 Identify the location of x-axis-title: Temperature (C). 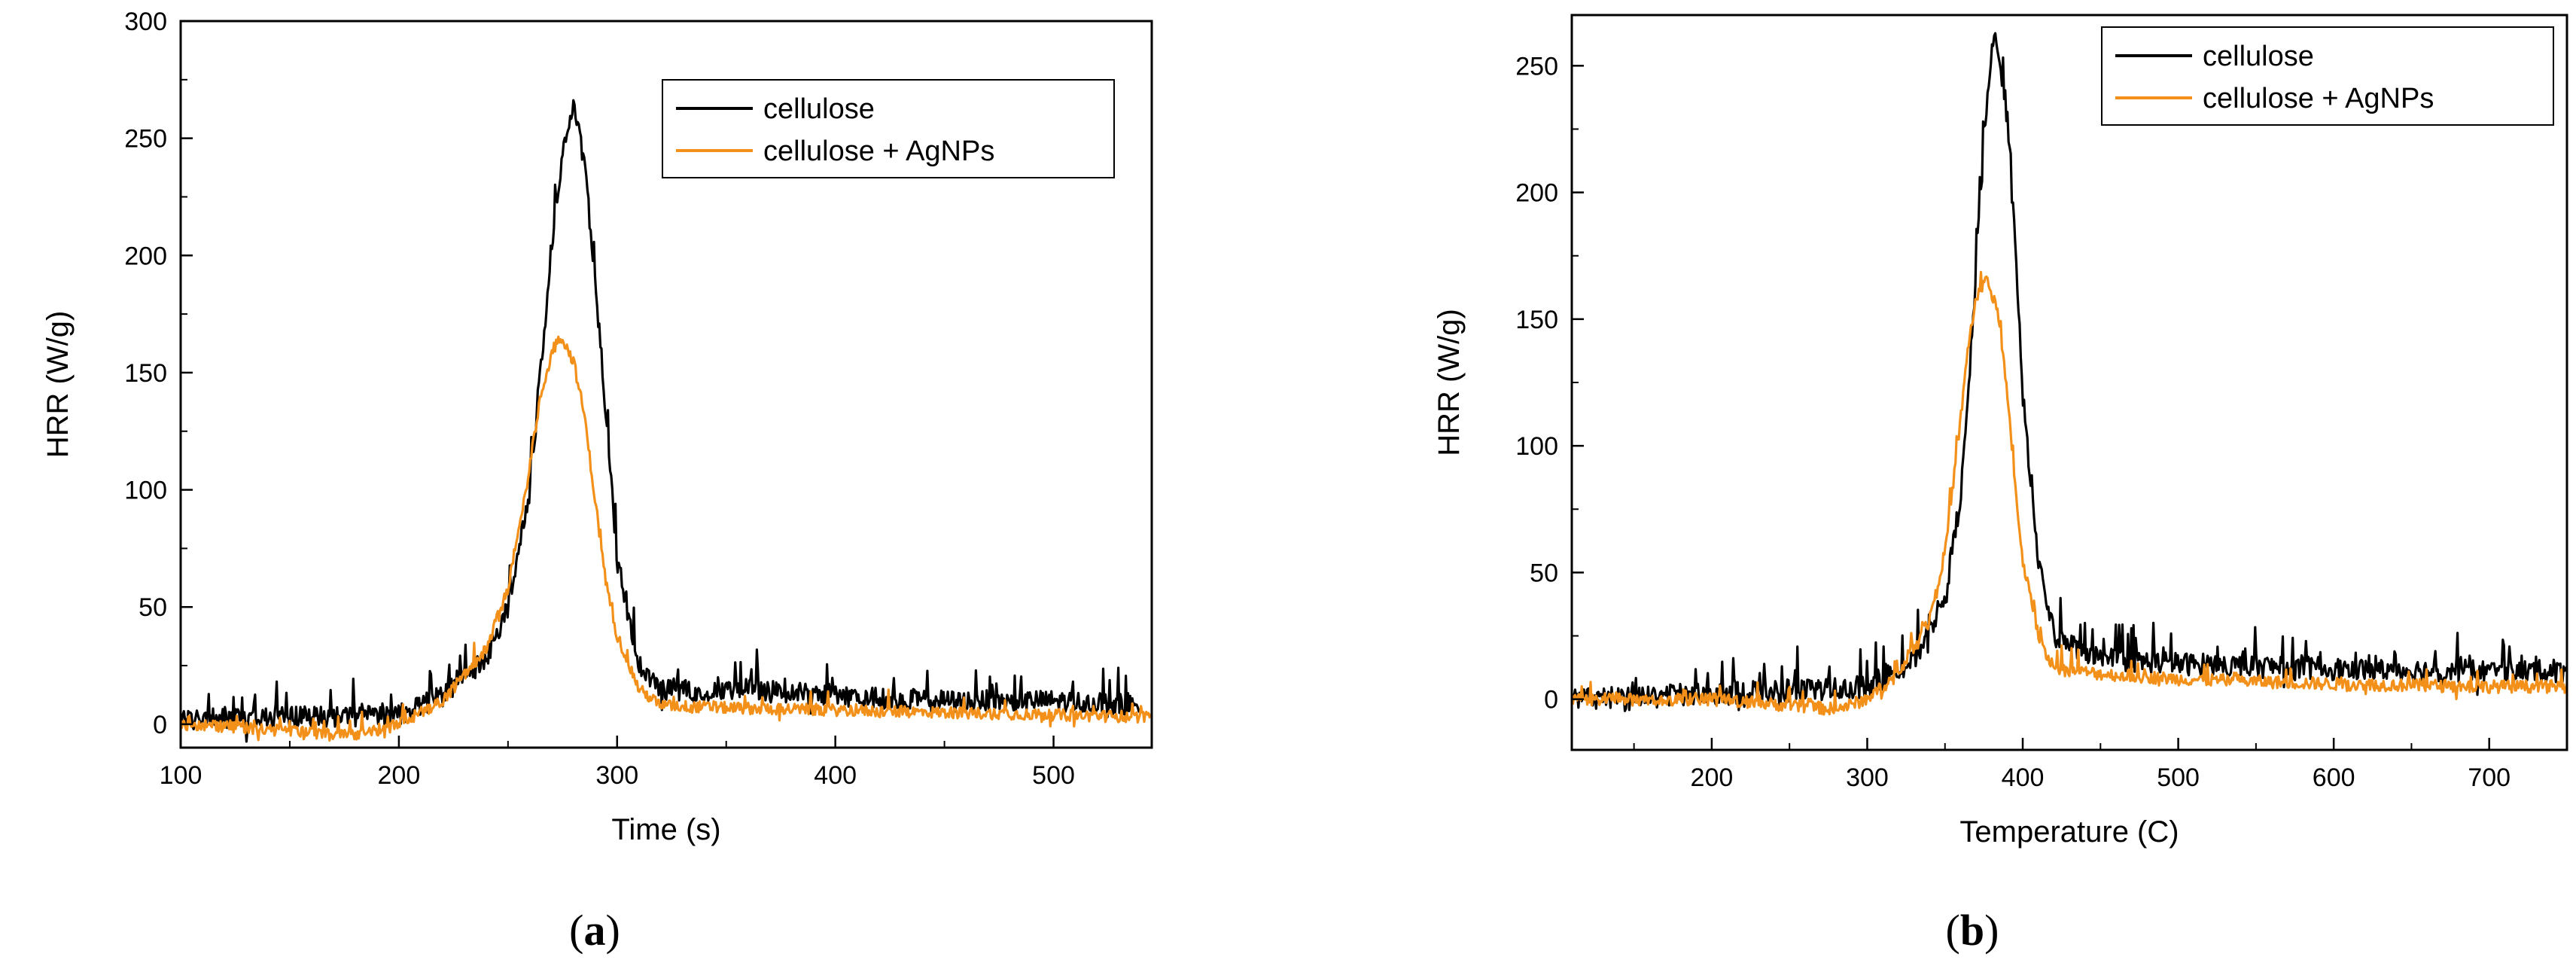
(2069, 832).